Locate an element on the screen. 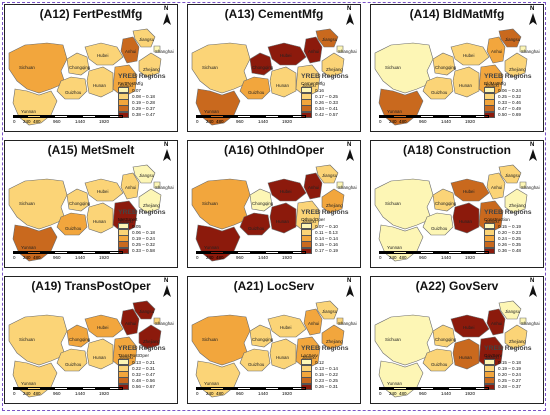  legend-entry: 0.15 – 0.16 is located at coordinates (330, 244).